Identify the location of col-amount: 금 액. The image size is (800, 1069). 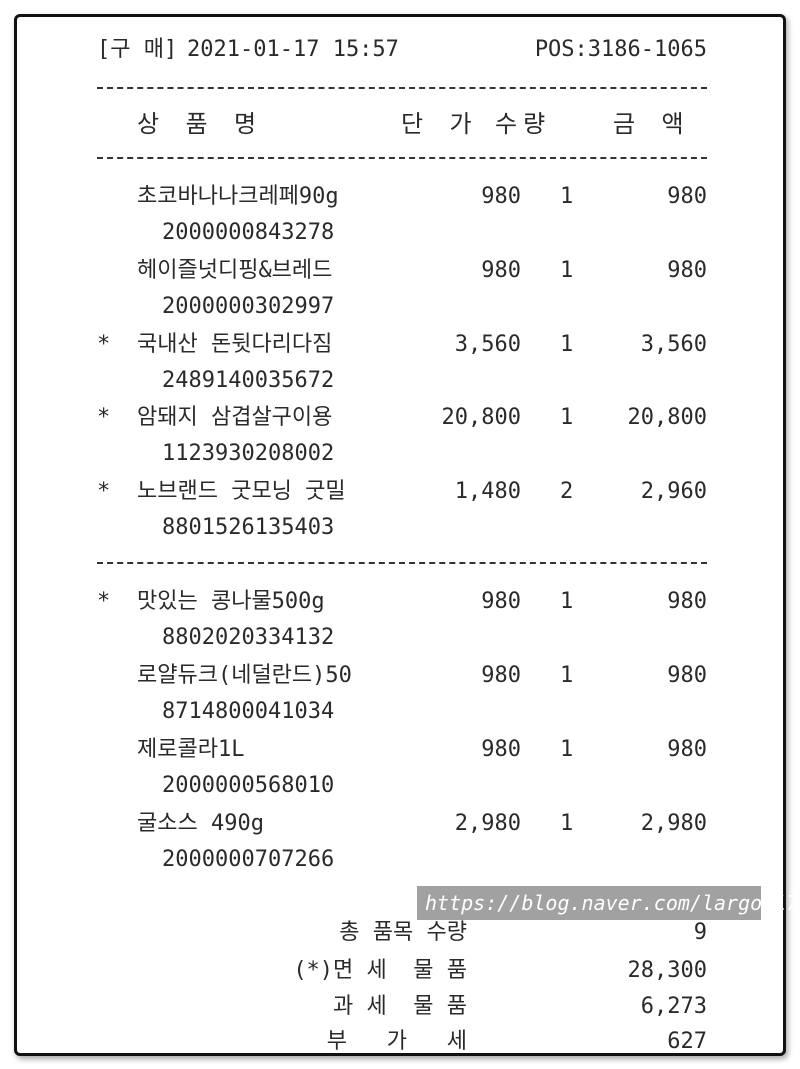
(651, 124).